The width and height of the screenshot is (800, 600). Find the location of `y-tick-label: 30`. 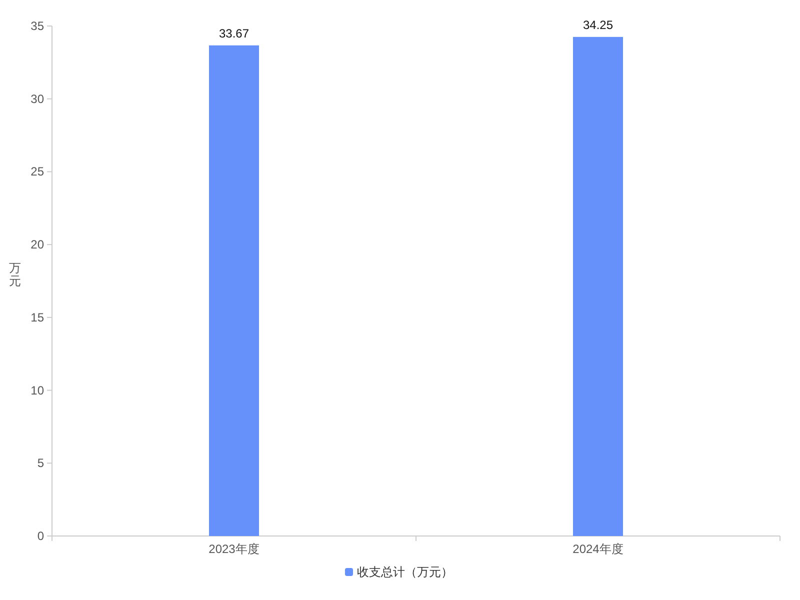

y-tick-label: 30 is located at coordinates (37, 99).